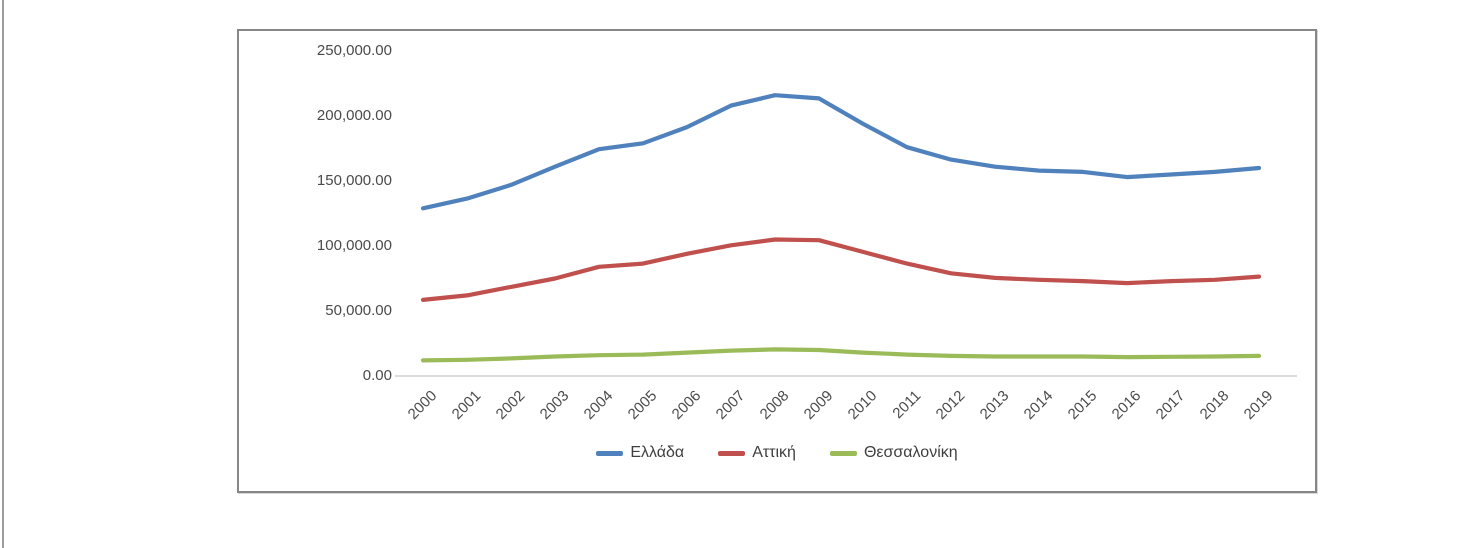  I want to click on x-axis-label: 2009, so click(818, 405).